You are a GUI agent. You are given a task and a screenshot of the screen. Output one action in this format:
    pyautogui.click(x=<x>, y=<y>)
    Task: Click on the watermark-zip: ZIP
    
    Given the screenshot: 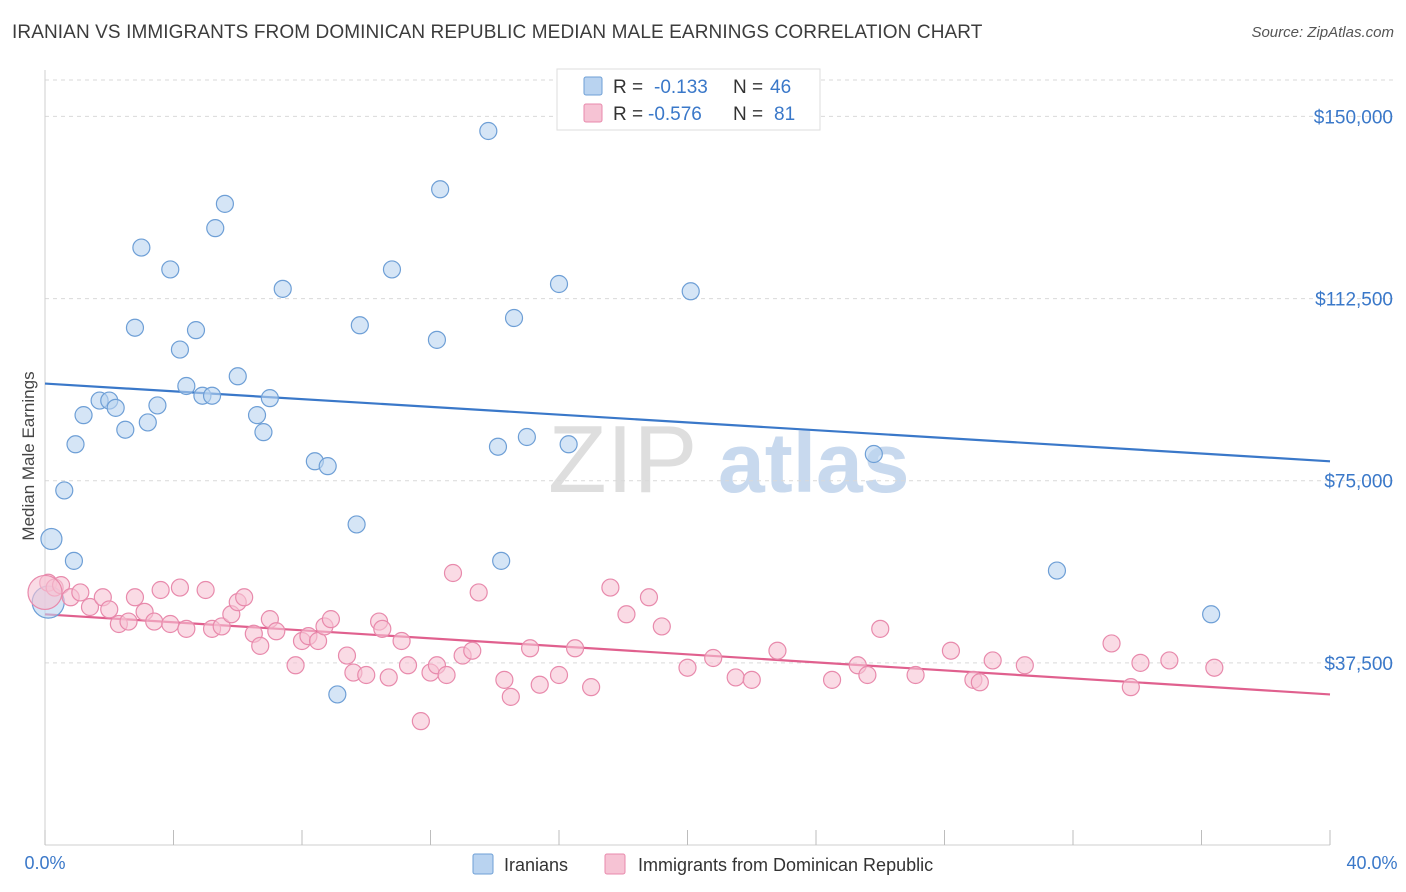 What is the action you would take?
    pyautogui.click(x=622, y=459)
    